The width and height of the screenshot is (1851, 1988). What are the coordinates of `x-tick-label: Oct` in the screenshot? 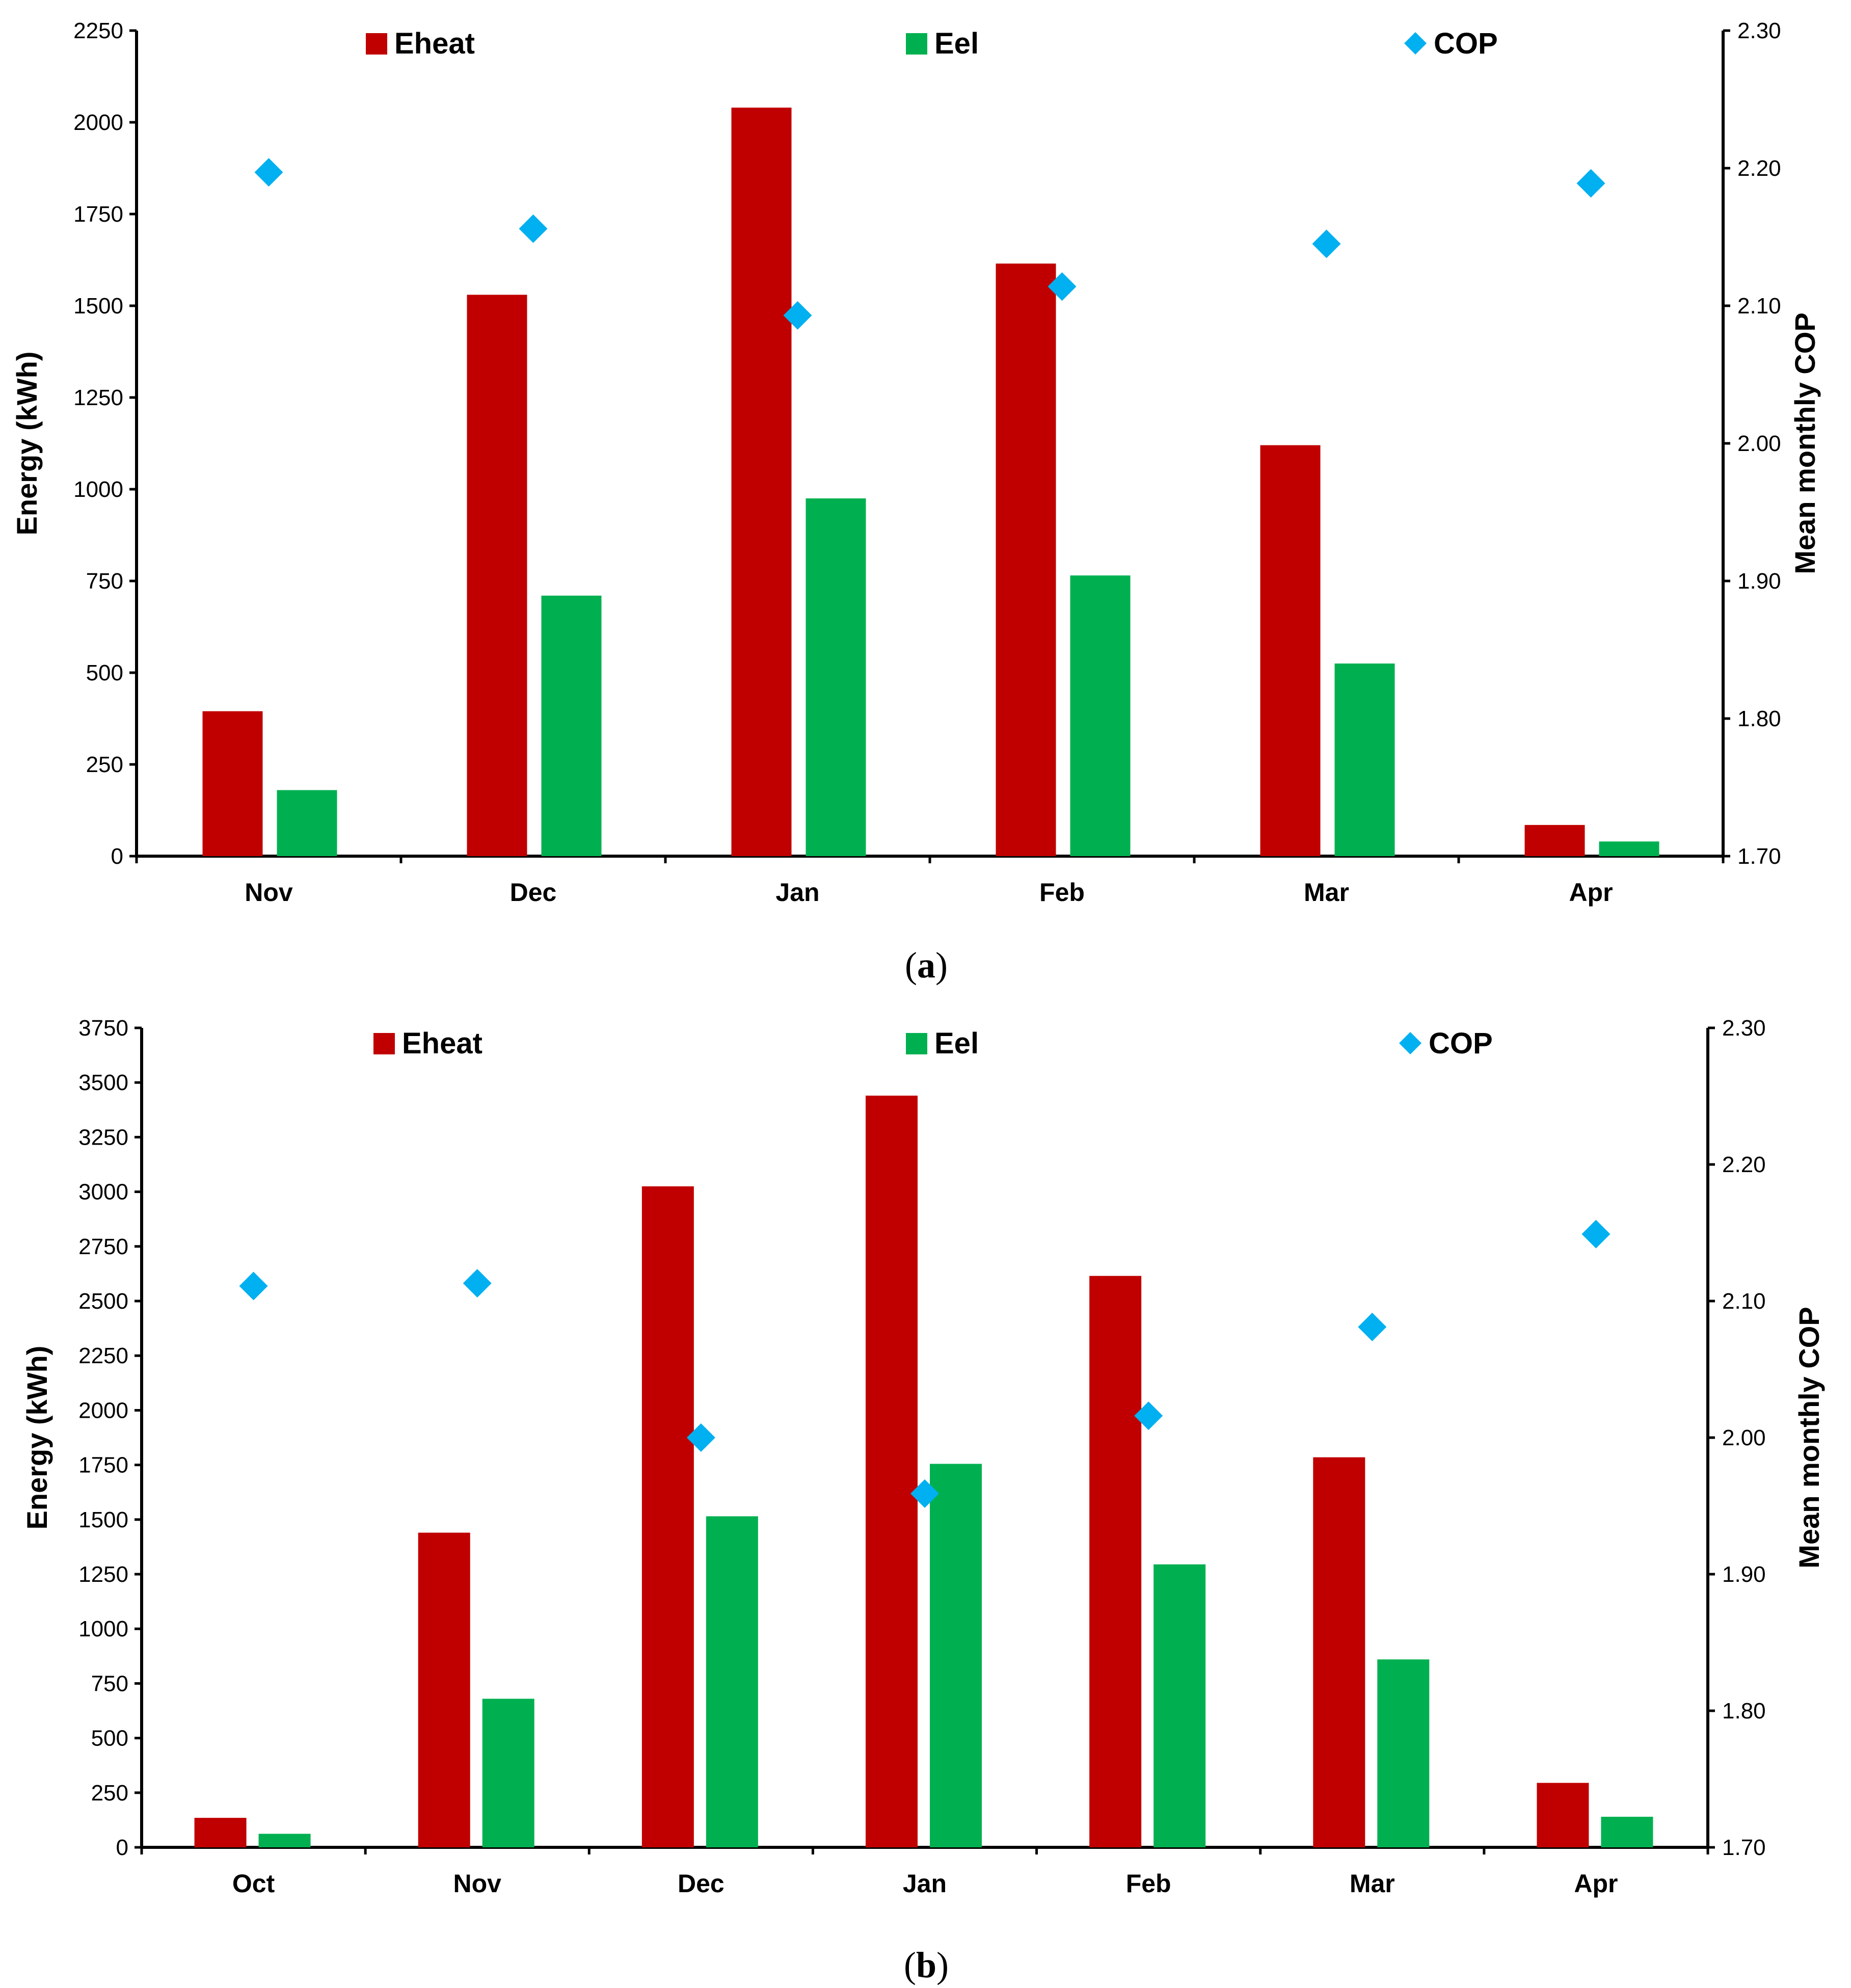 It's located at (253, 1883).